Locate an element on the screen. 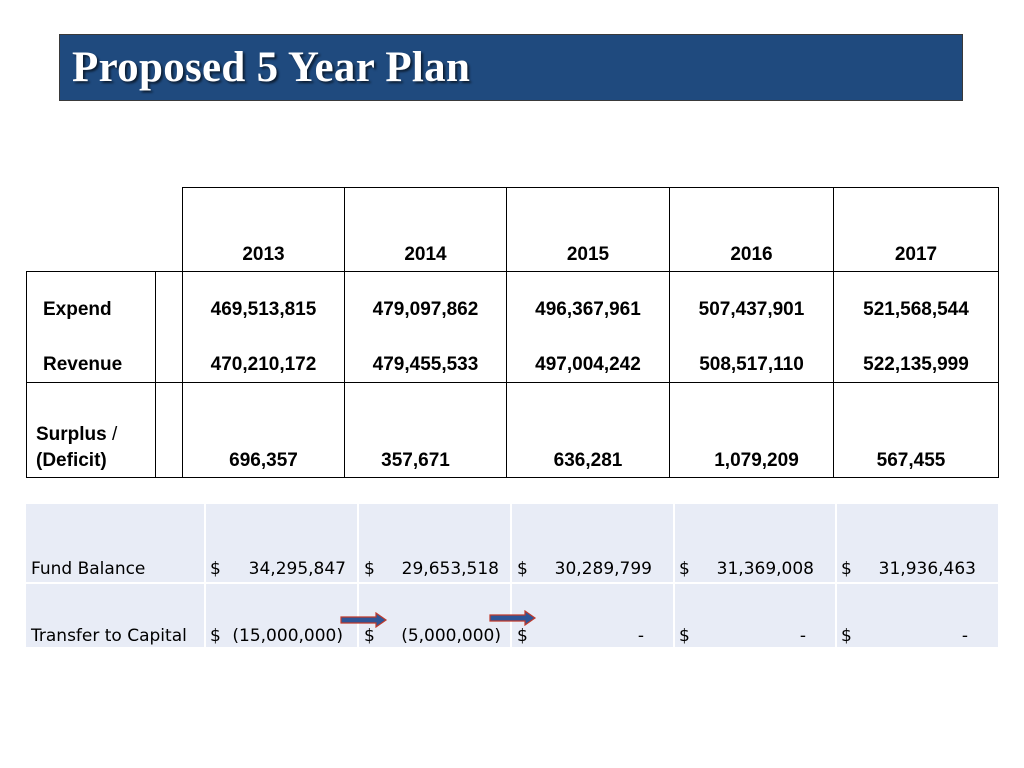  table-cell: 30,289,799 is located at coordinates (603, 569).